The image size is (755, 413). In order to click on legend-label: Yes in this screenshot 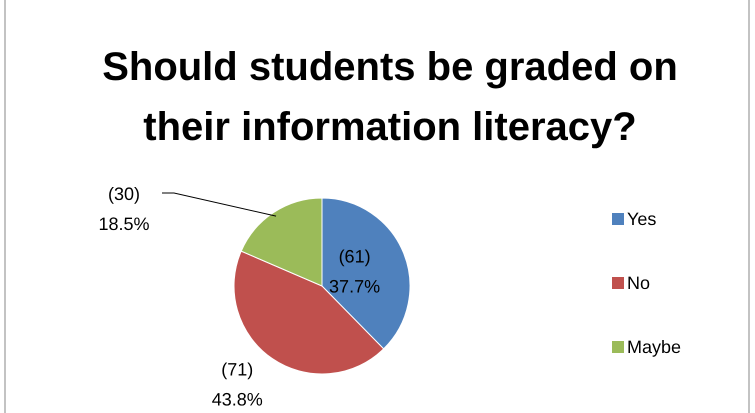, I will do `click(641, 219)`.